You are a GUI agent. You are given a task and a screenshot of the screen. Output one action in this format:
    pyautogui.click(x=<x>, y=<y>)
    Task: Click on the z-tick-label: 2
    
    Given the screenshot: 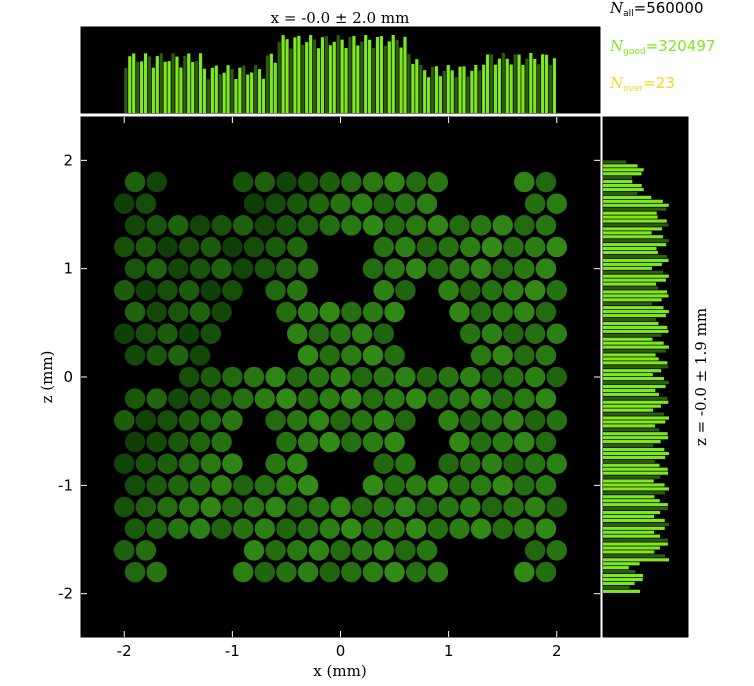 What is the action you would take?
    pyautogui.click(x=68, y=160)
    